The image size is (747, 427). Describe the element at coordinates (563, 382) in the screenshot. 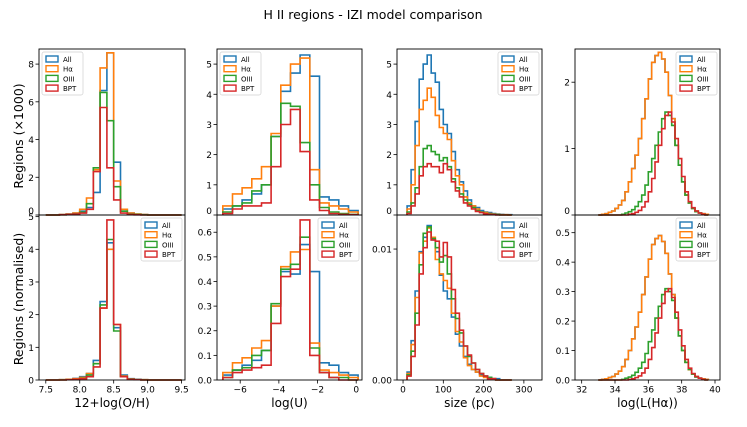

I see `y-tick-label: 0.0` at that location.